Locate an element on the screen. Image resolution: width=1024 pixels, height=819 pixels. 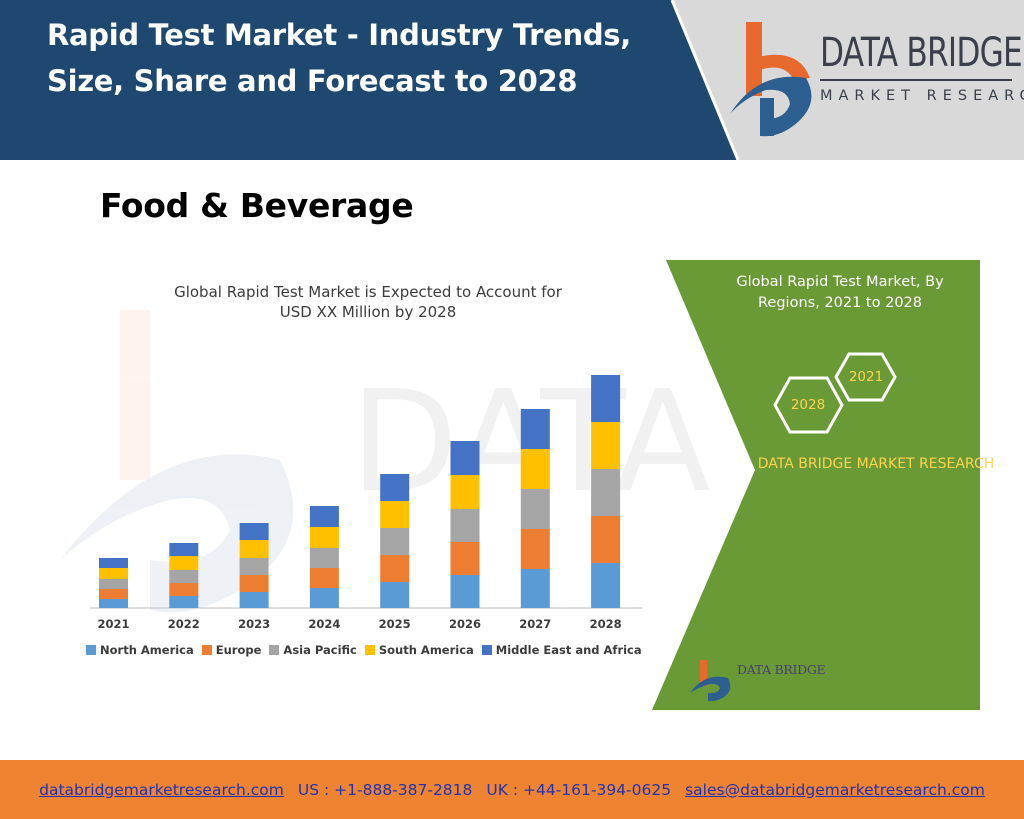
bar-2027-europe is located at coordinates (535, 549).